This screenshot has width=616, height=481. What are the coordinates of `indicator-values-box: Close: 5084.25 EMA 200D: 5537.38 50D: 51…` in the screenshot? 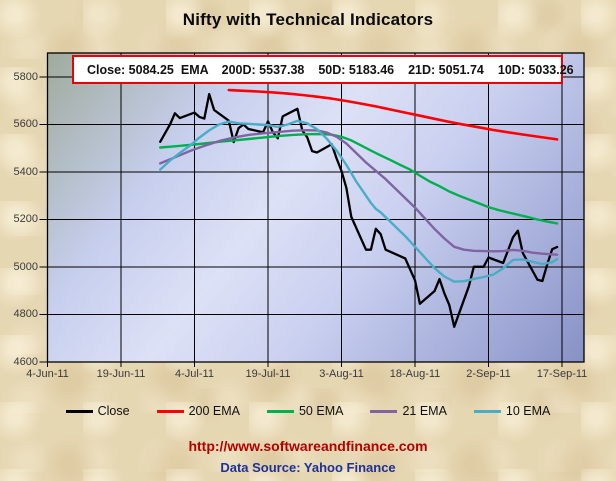 It's located at (323, 69).